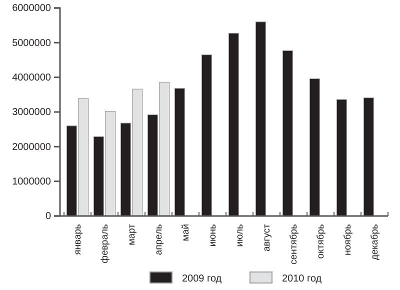  Describe the element at coordinates (159, 240) in the screenshot. I see `x-tick-label: апрель` at that location.